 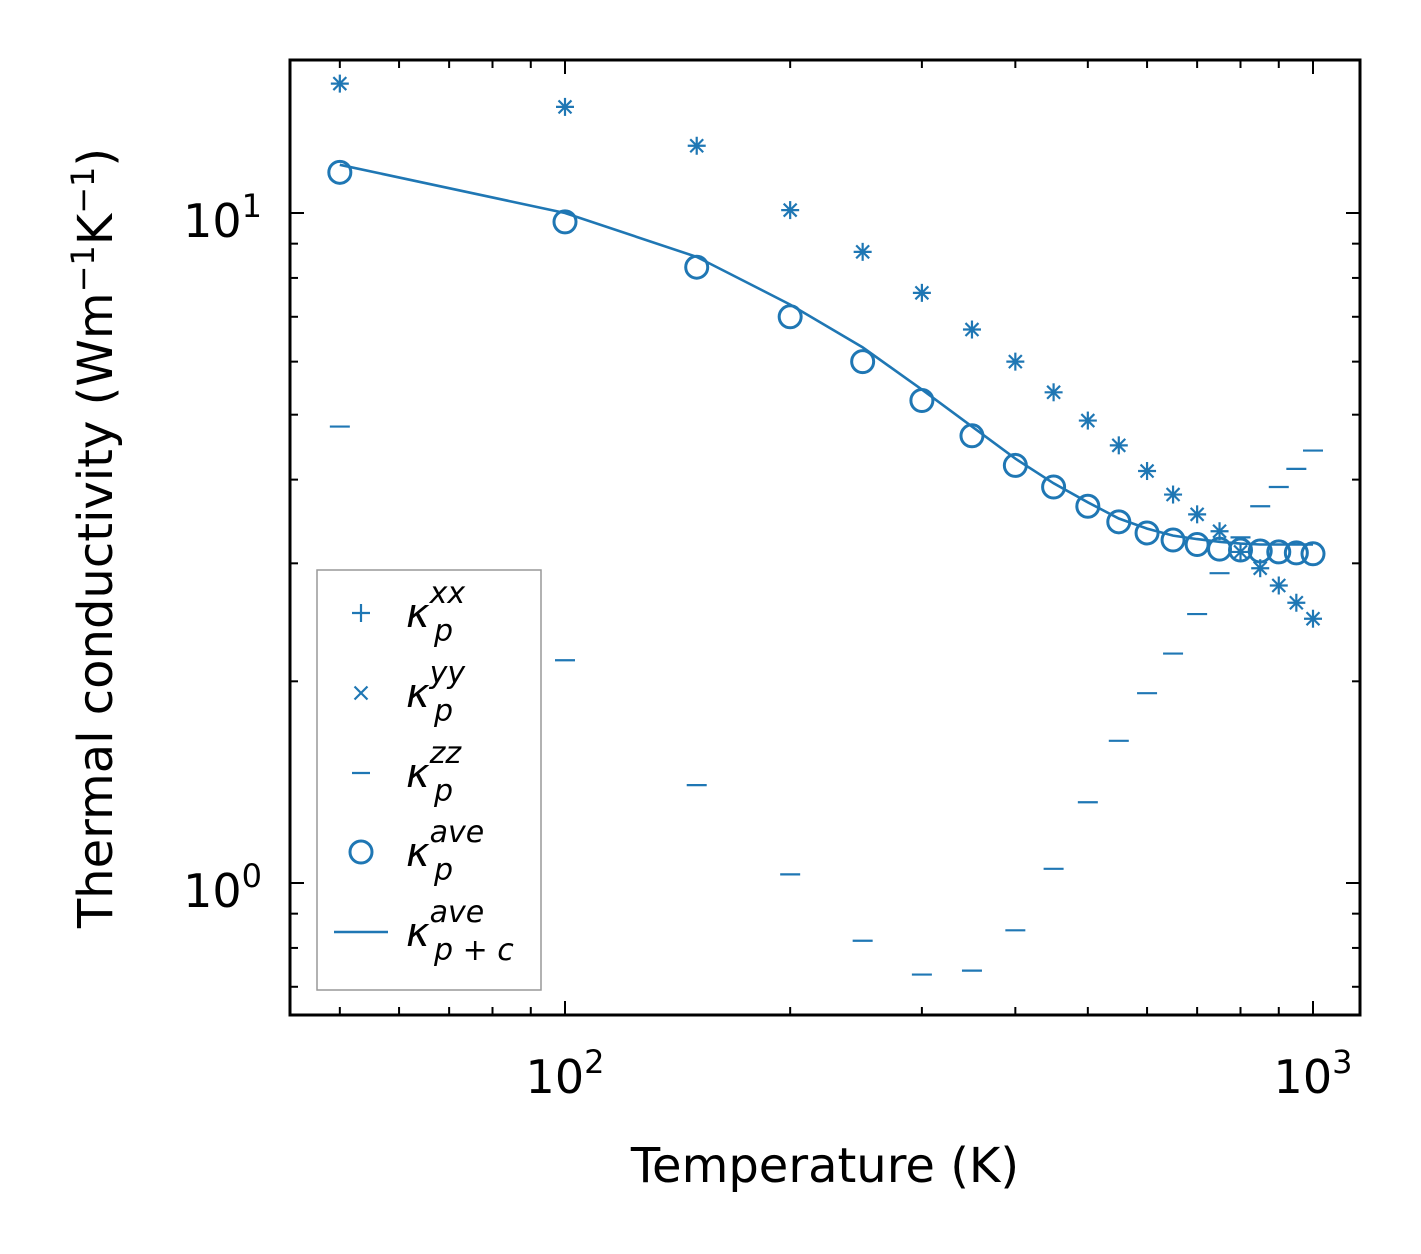 What do you see at coordinates (222, 887) in the screenshot?
I see `y-tick-label: 10⁰` at bounding box center [222, 887].